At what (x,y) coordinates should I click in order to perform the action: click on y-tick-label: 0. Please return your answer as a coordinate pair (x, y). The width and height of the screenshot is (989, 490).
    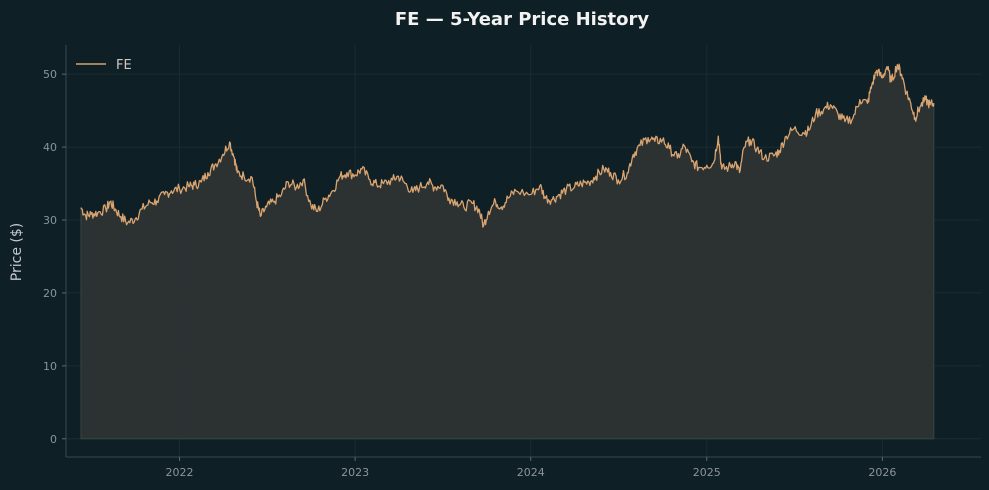
    Looking at the image, I should click on (53, 439).